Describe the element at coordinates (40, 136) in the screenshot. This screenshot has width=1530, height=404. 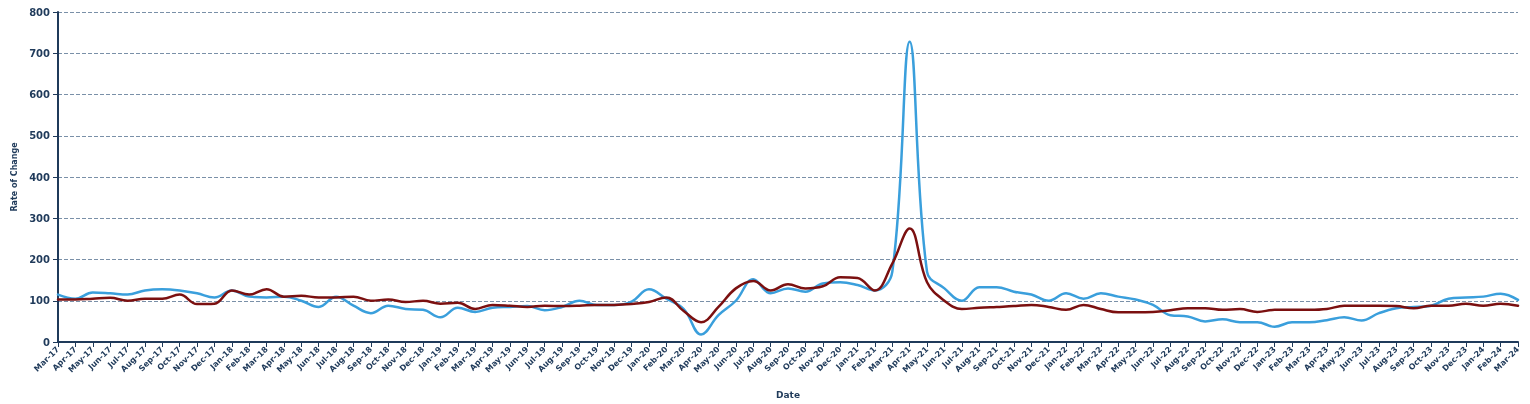
I see `y-tick-label: 500` at that location.